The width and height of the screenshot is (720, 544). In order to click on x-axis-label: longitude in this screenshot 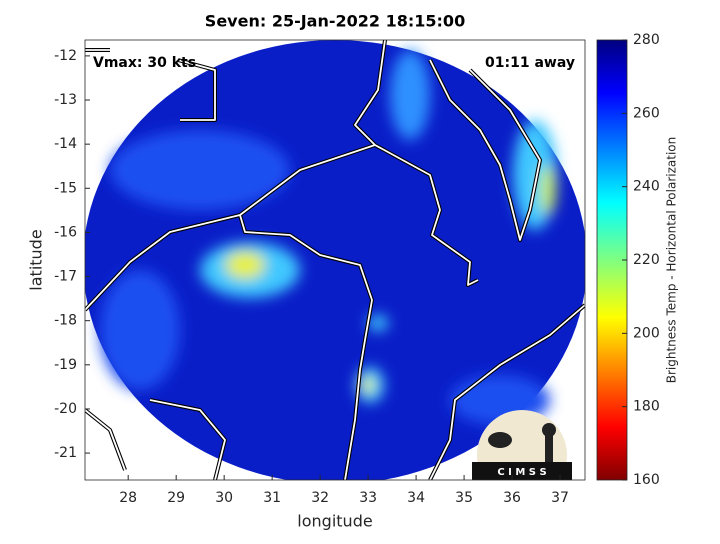, I will do `click(334, 521)`.